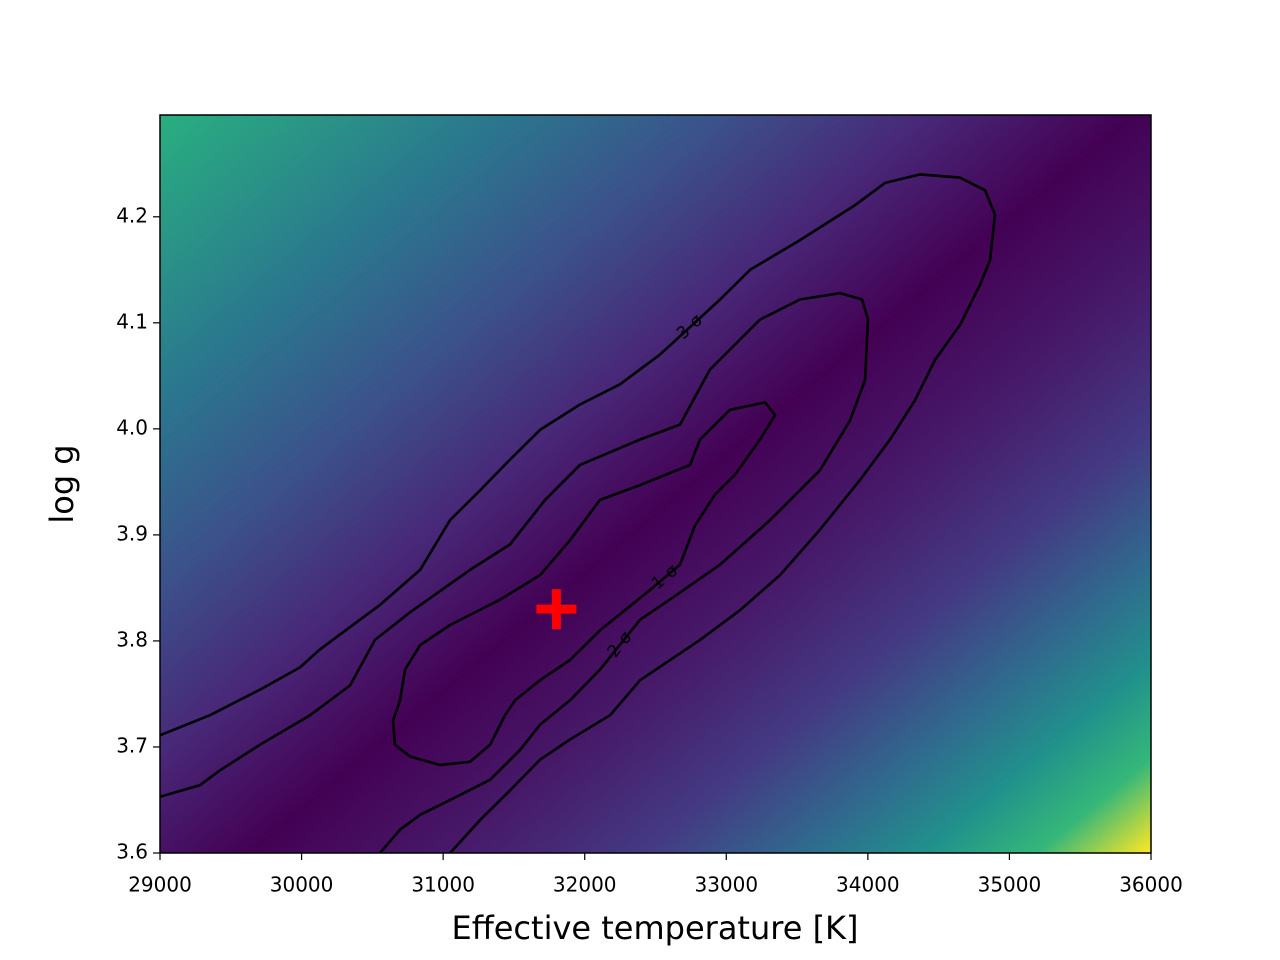 This screenshot has height=960, width=1280. Describe the element at coordinates (302, 885) in the screenshot. I see `x-tick-label: 30000` at that location.